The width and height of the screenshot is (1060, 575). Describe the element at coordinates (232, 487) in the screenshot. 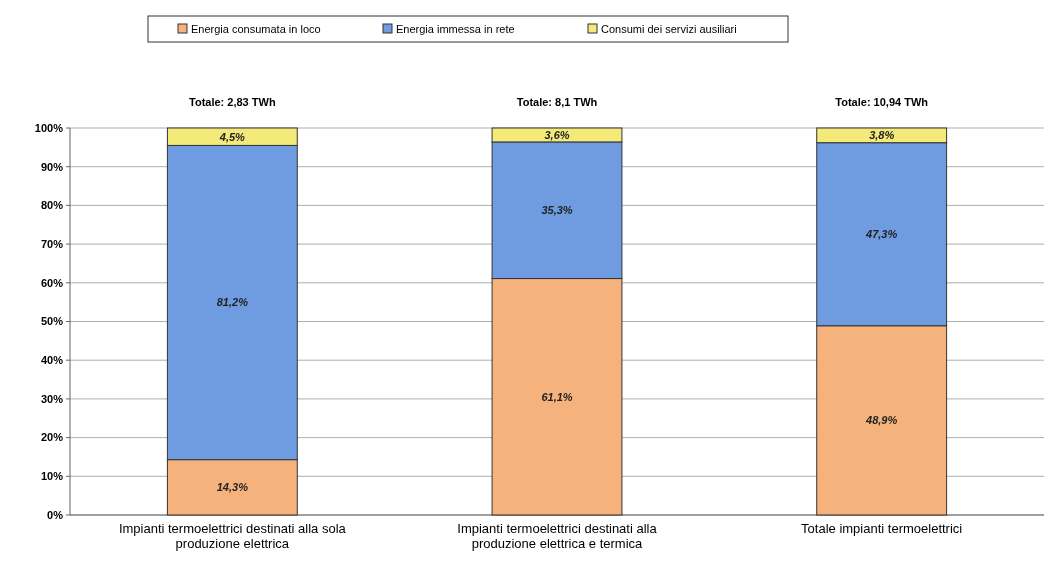

I see `data-label: 14,3%` at that location.